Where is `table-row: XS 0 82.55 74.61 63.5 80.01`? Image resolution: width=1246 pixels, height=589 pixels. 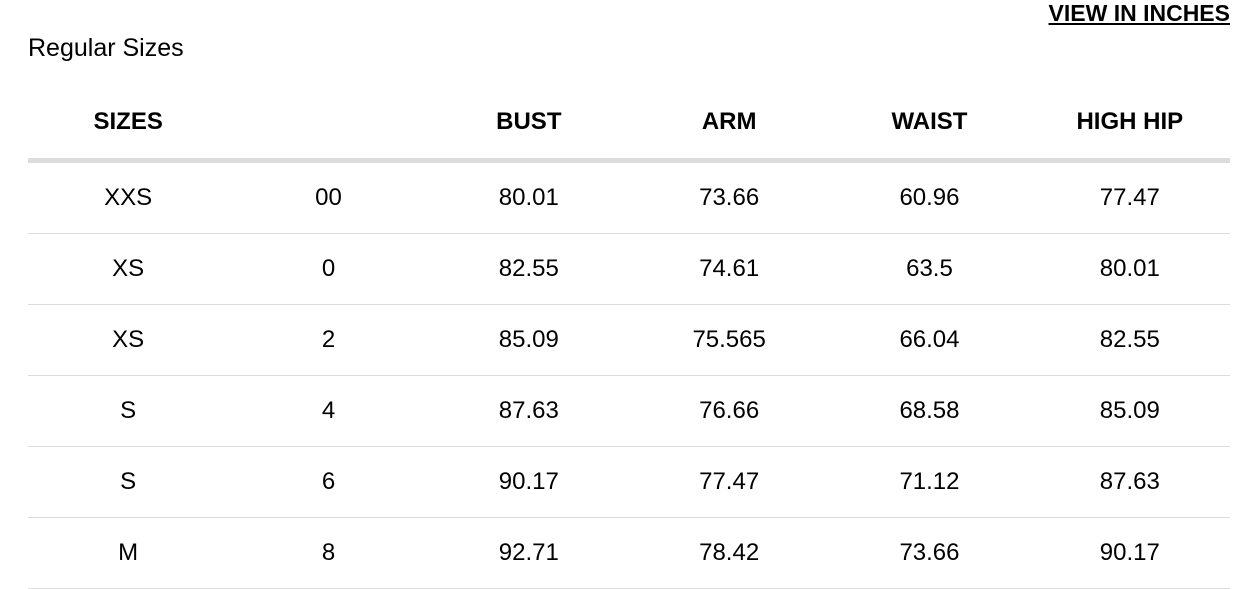
table-row: XS 0 82.55 74.61 63.5 80.01 is located at coordinates (629, 269).